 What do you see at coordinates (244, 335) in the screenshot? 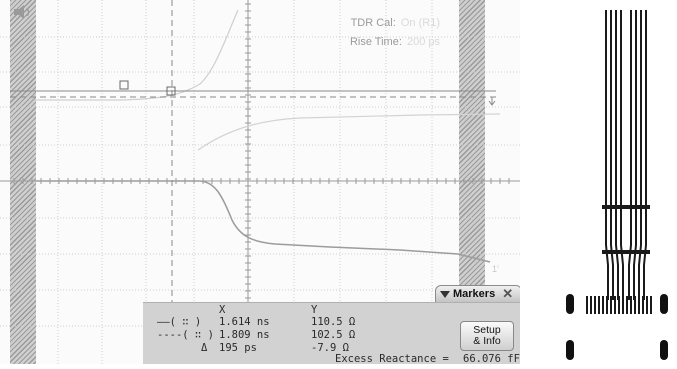
I see `marker-2-x-value: 1.809 ns` at bounding box center [244, 335].